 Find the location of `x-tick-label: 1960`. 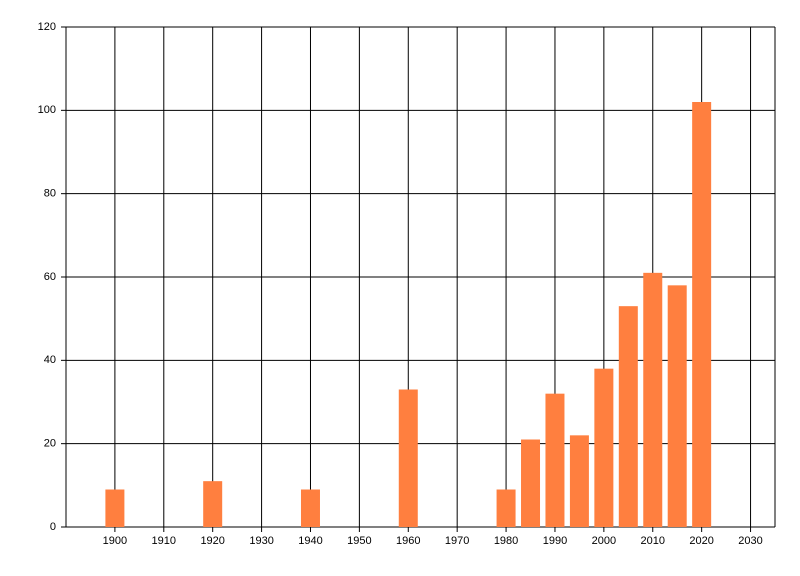

x-tick-label: 1960 is located at coordinates (408, 541).